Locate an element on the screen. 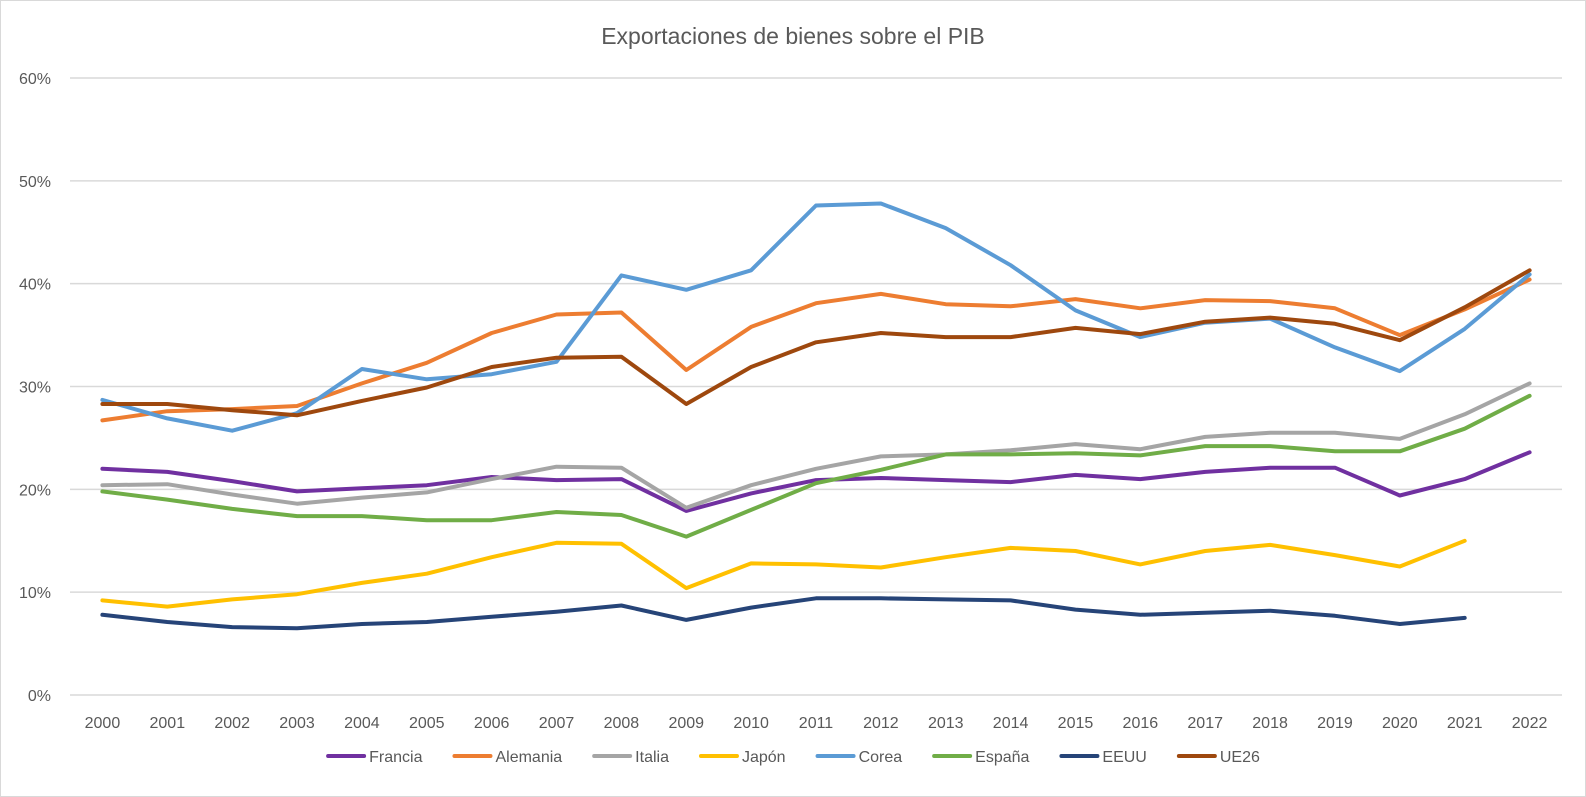  legend-item-eeuu: EEUU is located at coordinates (1103, 757).